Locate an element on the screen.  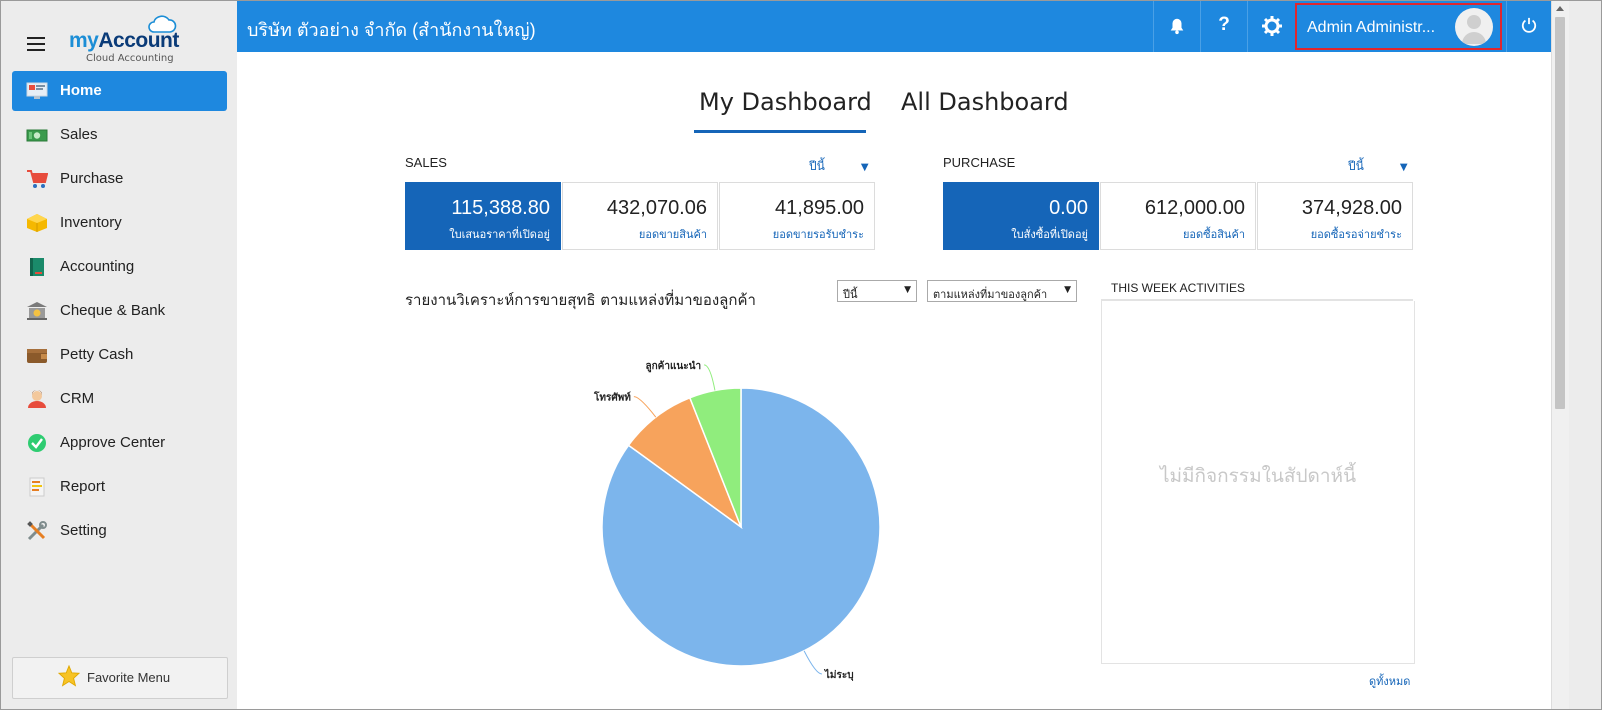
sales-kpi-receivable: 41,895.00 ยอดขายรอรับชำระ is located at coordinates (797, 216).